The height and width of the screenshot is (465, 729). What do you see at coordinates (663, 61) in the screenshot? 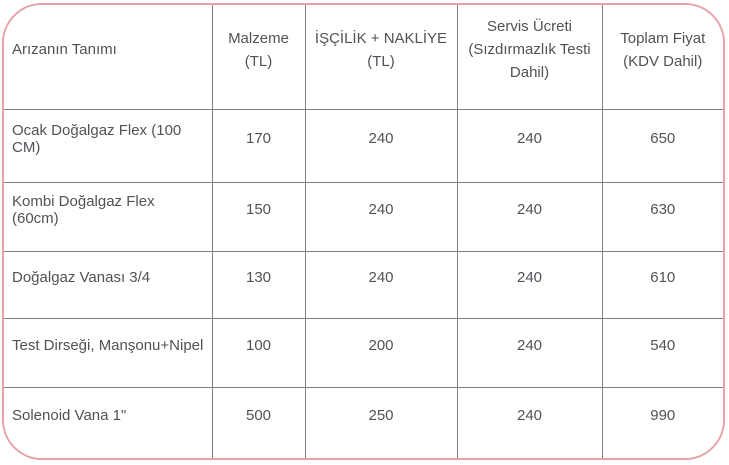
I see `column-header-label: (KDV Dahil)` at bounding box center [663, 61].